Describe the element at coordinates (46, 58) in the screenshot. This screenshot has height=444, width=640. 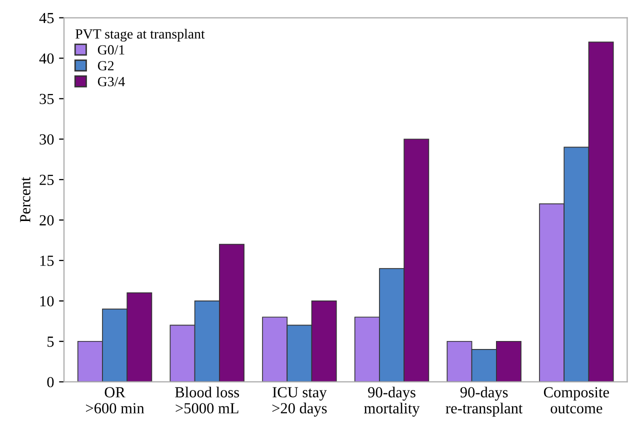
I see `y-tick-label: 40` at that location.